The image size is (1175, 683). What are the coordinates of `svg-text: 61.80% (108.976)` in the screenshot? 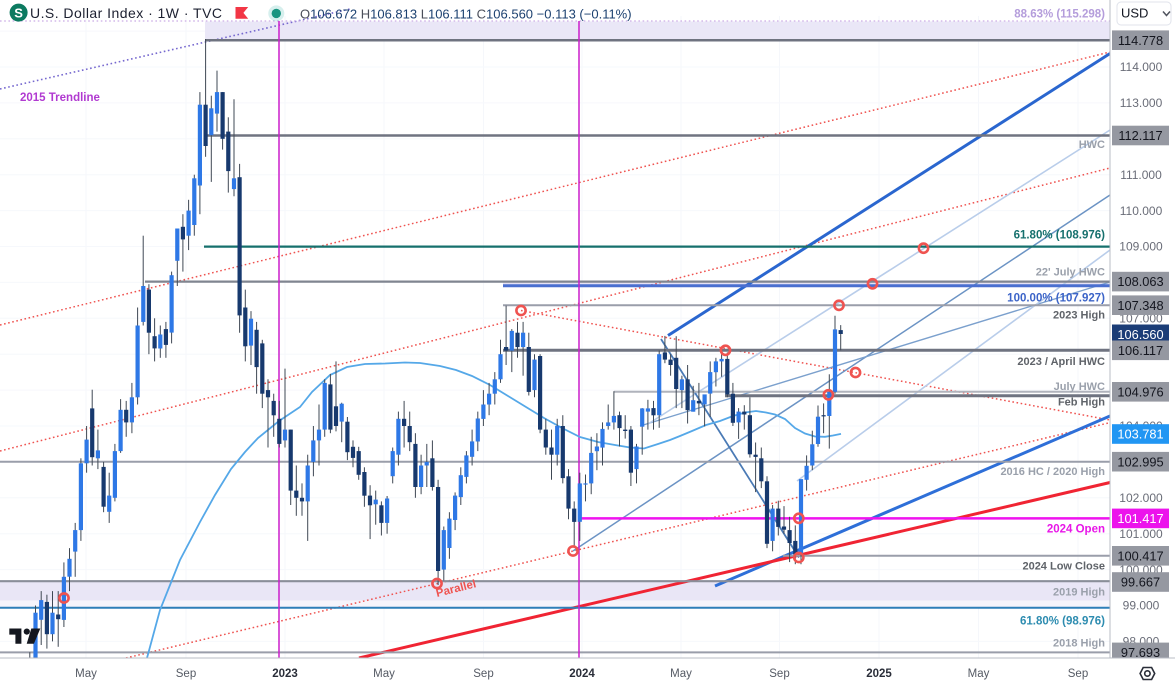 It's located at (1060, 236).